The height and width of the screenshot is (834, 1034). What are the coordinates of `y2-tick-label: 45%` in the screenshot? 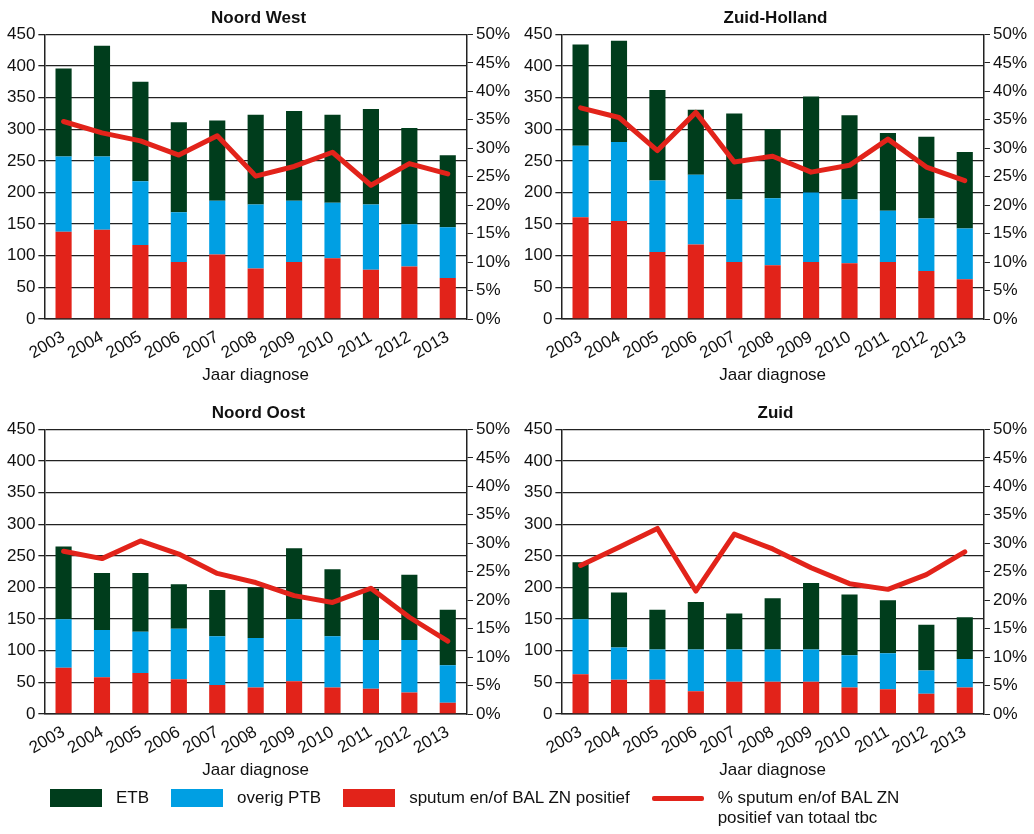 It's located at (493, 457).